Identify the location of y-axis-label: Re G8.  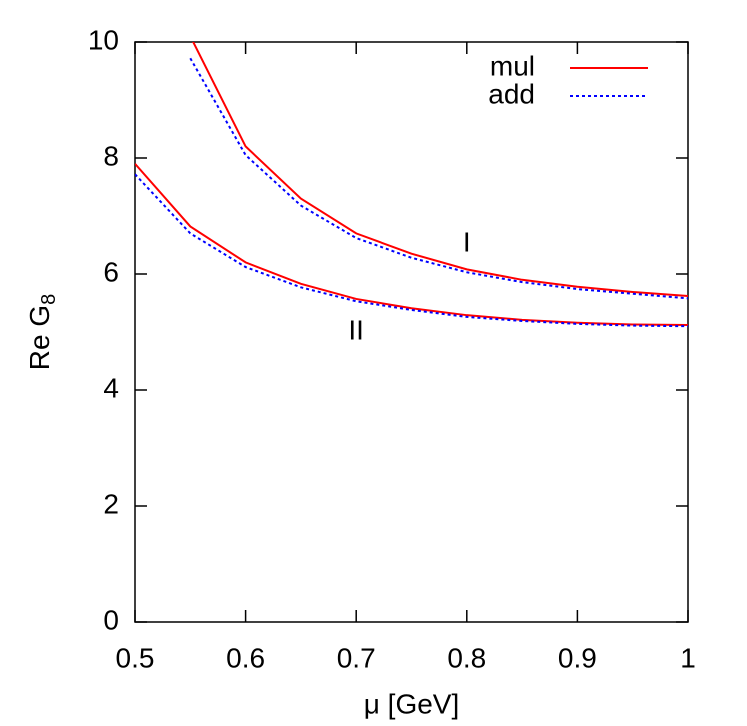
(42, 332).